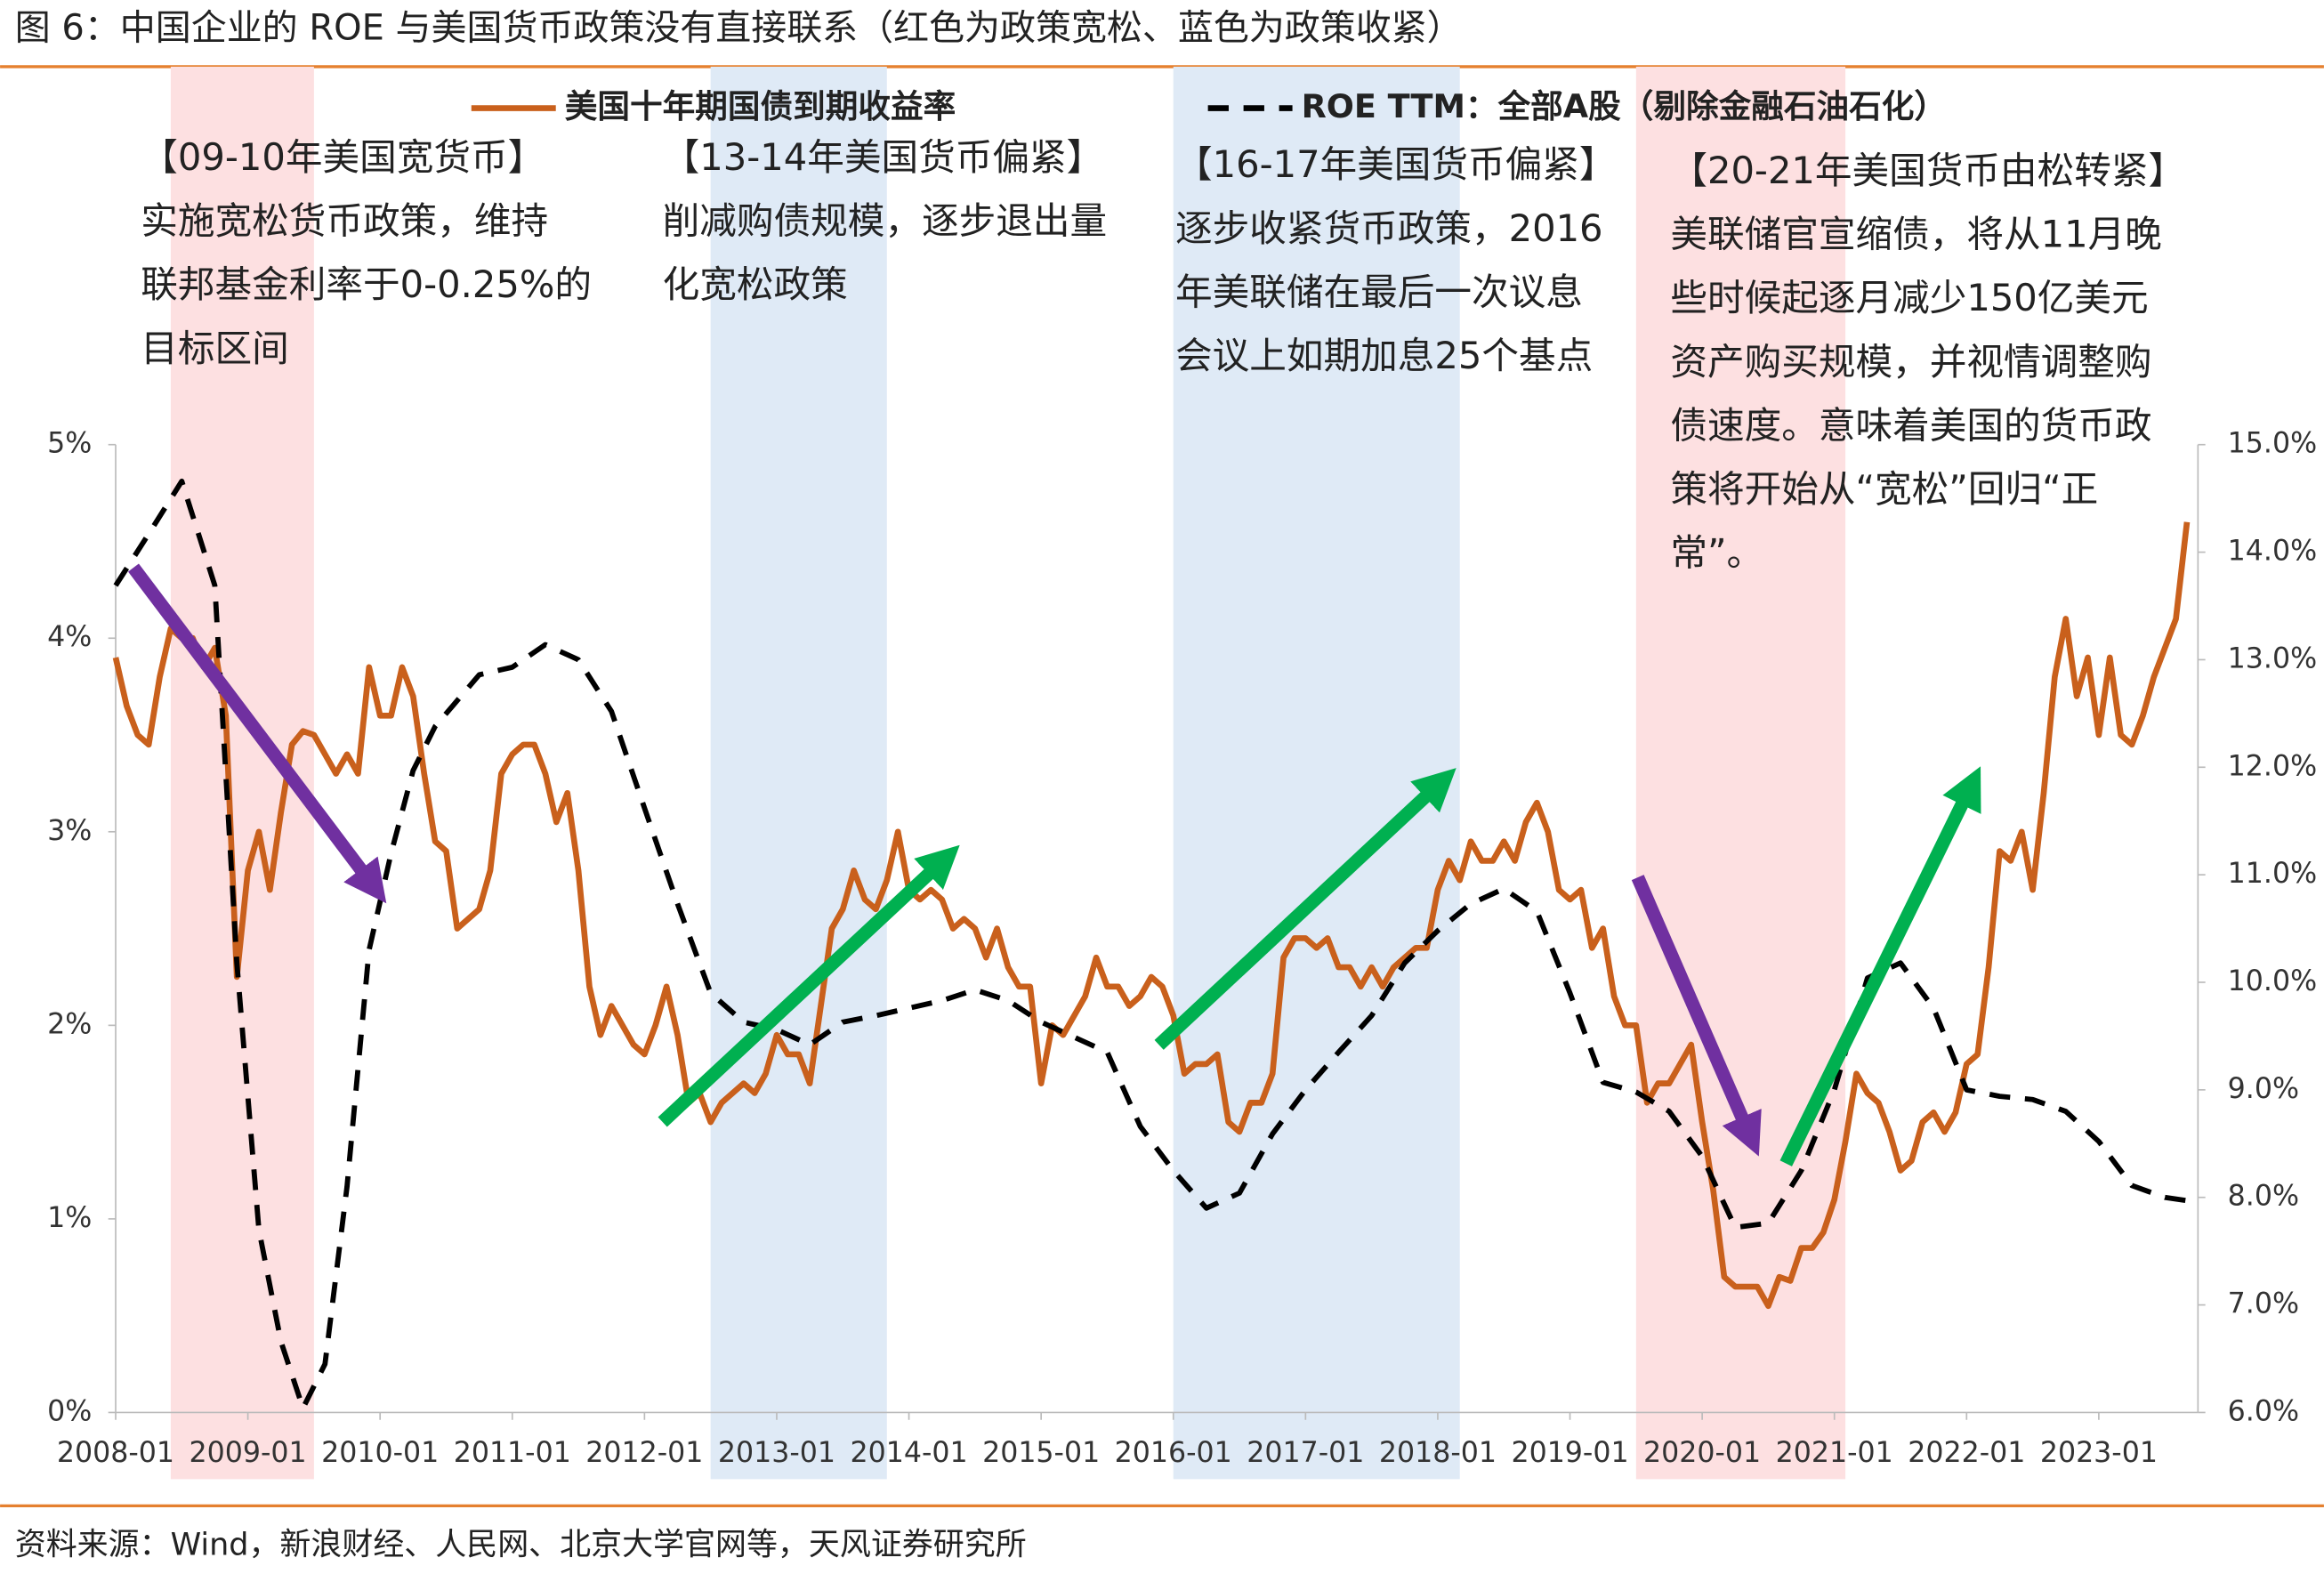 The height and width of the screenshot is (1574, 2324). What do you see at coordinates (1624, 106) in the screenshot?
I see `legend-label: ROE TTM：全部A股（剔除金融石油石化）` at bounding box center [1624, 106].